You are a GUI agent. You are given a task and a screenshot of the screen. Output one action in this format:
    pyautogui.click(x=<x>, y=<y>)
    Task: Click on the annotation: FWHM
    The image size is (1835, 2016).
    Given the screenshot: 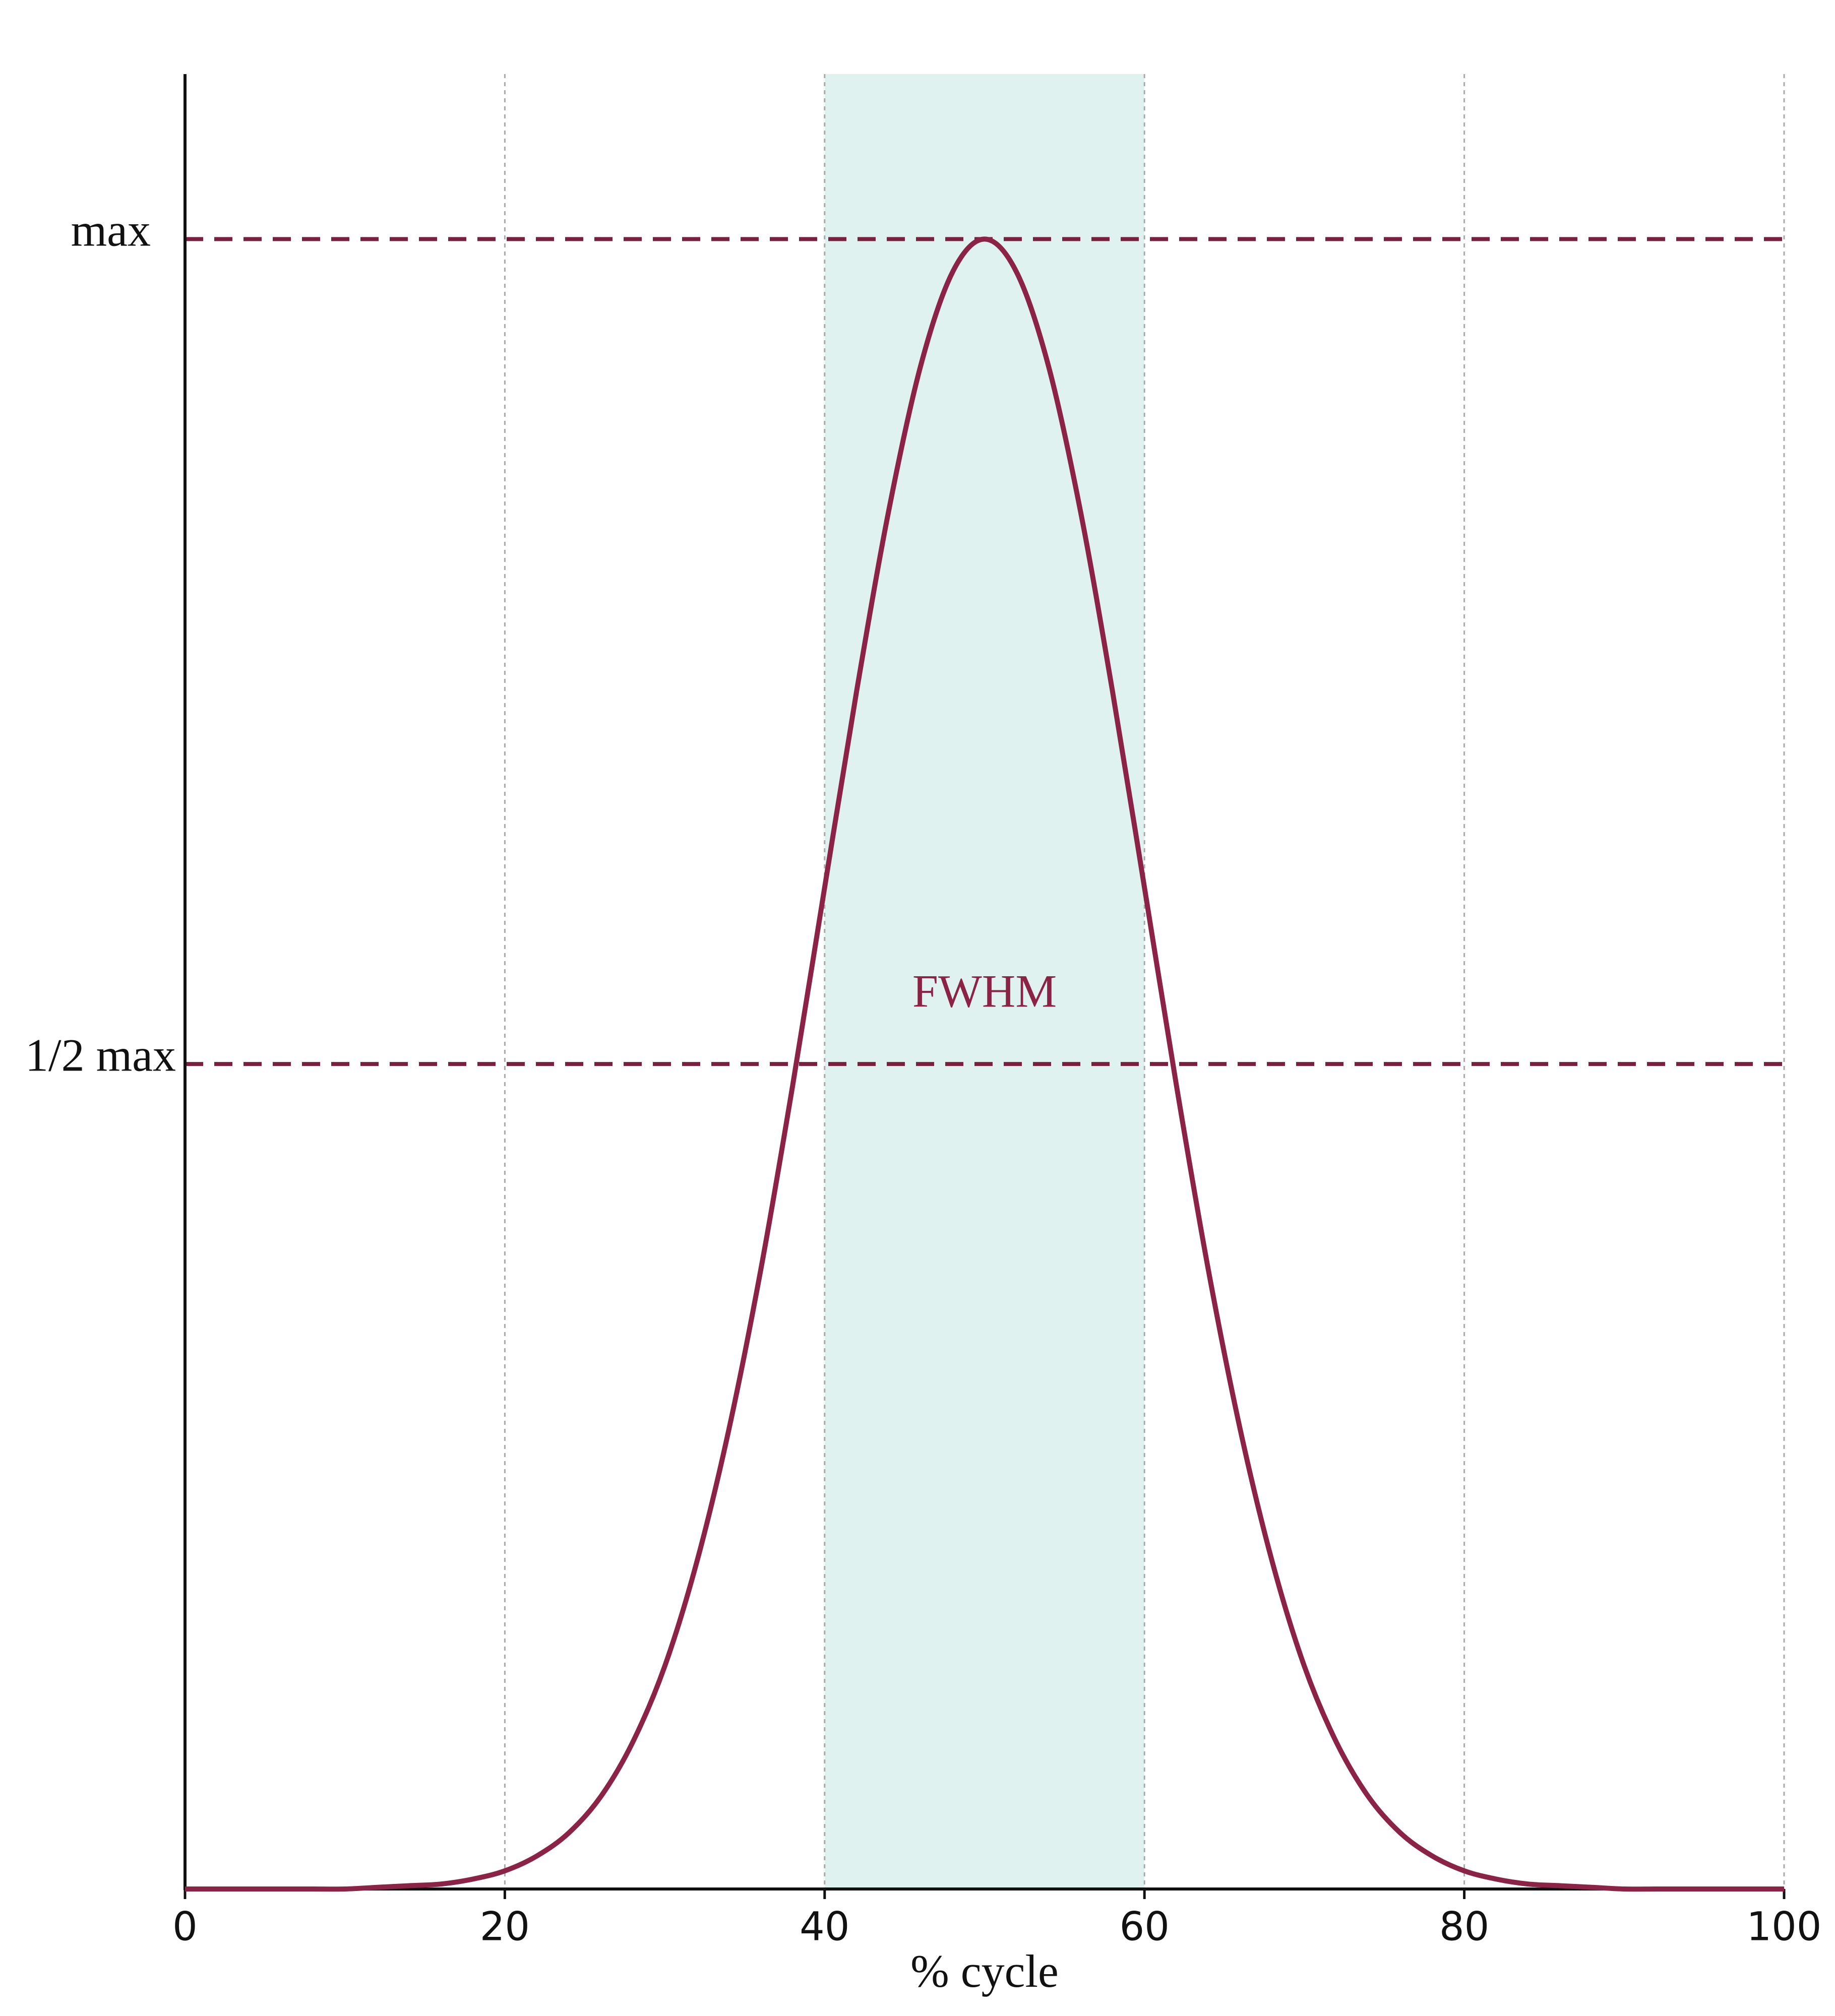 What is the action you would take?
    pyautogui.click(x=984, y=991)
    